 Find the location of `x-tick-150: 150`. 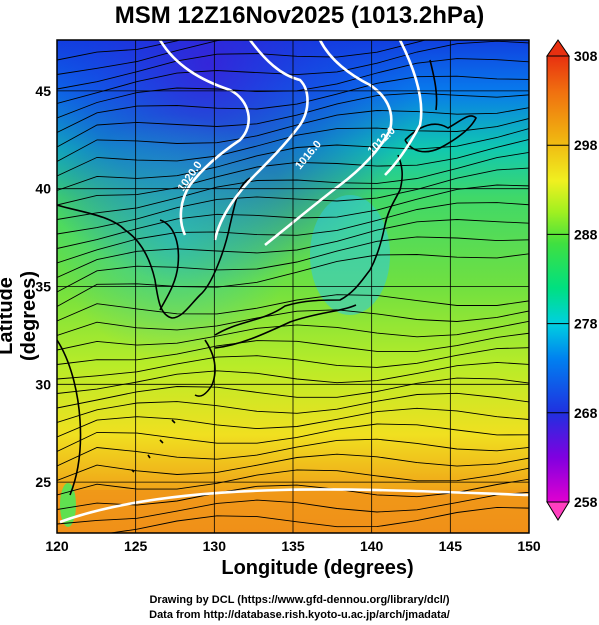

x-tick-150: 150 is located at coordinates (529, 546).